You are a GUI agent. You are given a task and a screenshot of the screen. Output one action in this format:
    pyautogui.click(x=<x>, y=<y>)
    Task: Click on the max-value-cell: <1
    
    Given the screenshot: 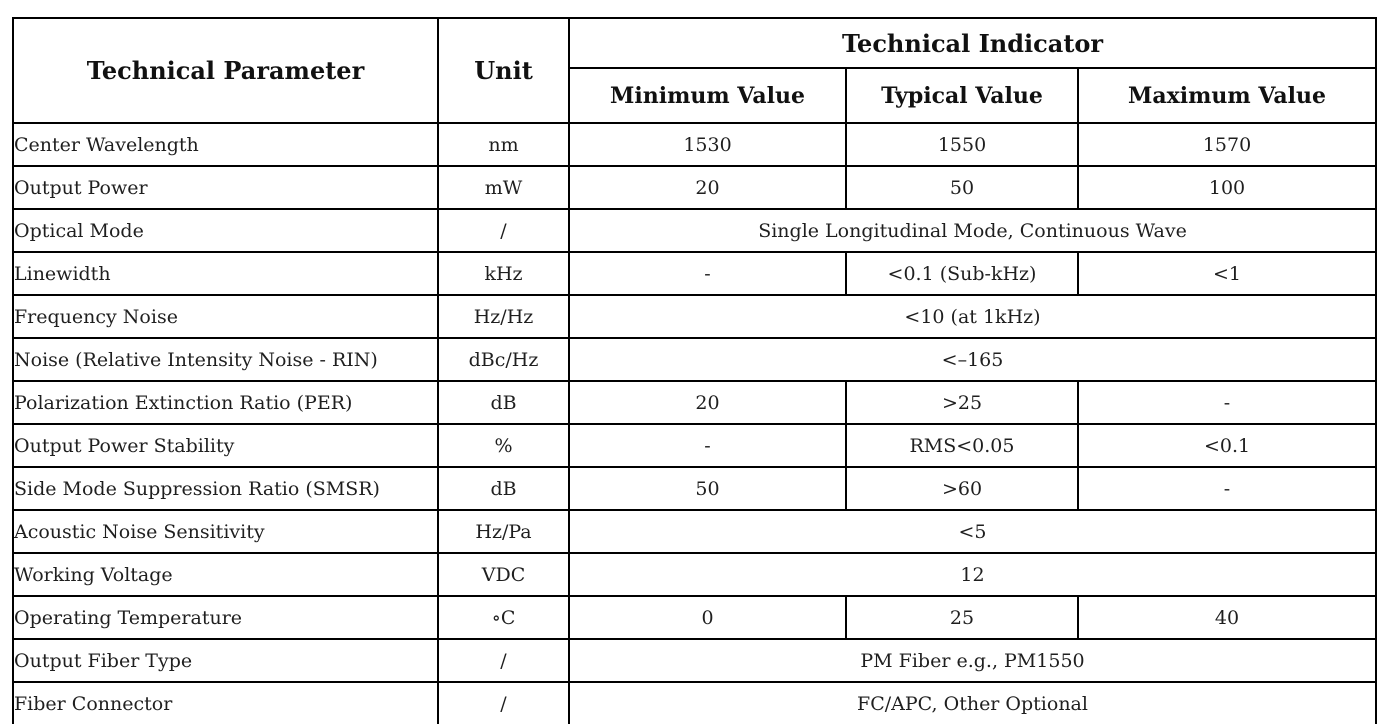 What is the action you would take?
    pyautogui.click(x=1227, y=273)
    